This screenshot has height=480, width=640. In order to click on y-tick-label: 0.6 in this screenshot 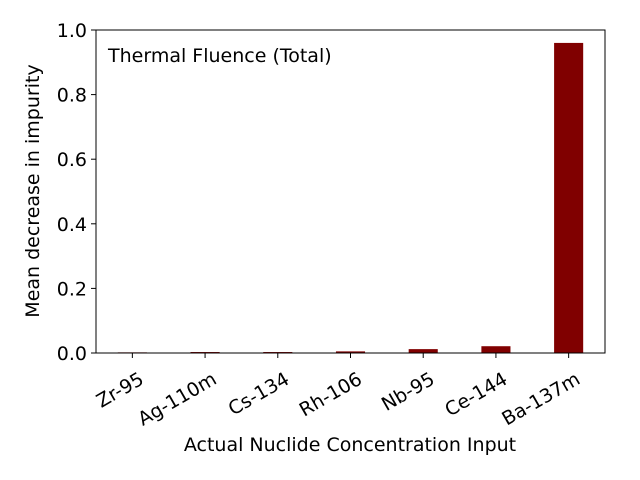, I will do `click(72, 160)`.